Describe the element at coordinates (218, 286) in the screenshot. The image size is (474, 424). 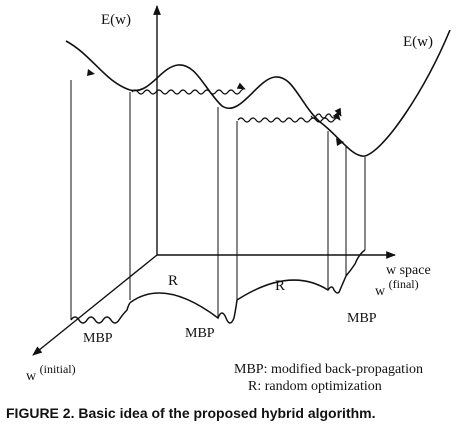
I see `weight-space-trajectory` at that location.